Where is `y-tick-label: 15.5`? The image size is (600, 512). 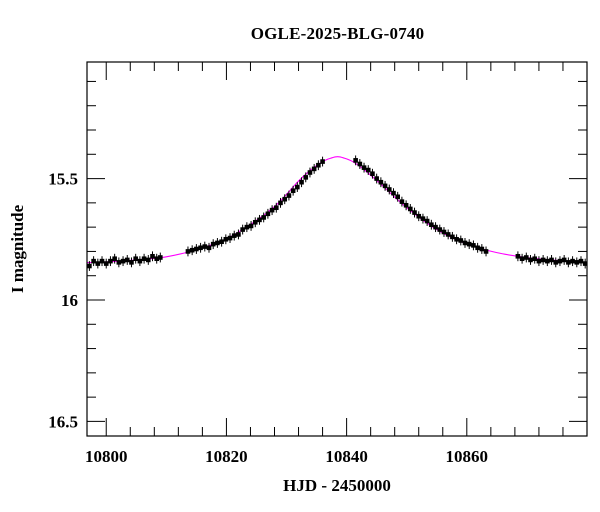 y-tick-label: 15.5 is located at coordinates (63, 179).